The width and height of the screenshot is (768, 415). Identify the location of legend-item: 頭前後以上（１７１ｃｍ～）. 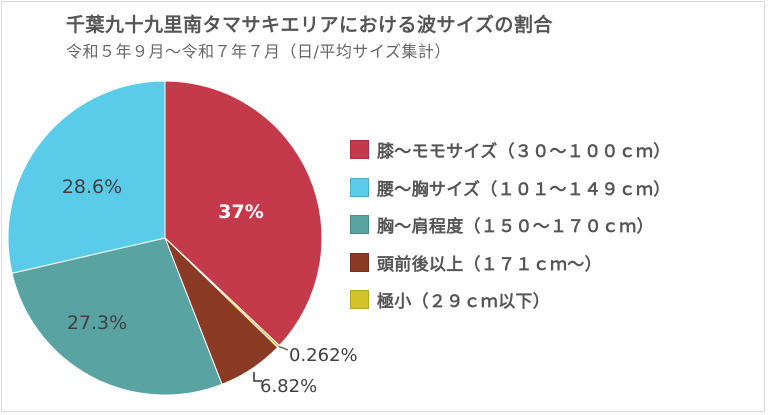
(510, 263).